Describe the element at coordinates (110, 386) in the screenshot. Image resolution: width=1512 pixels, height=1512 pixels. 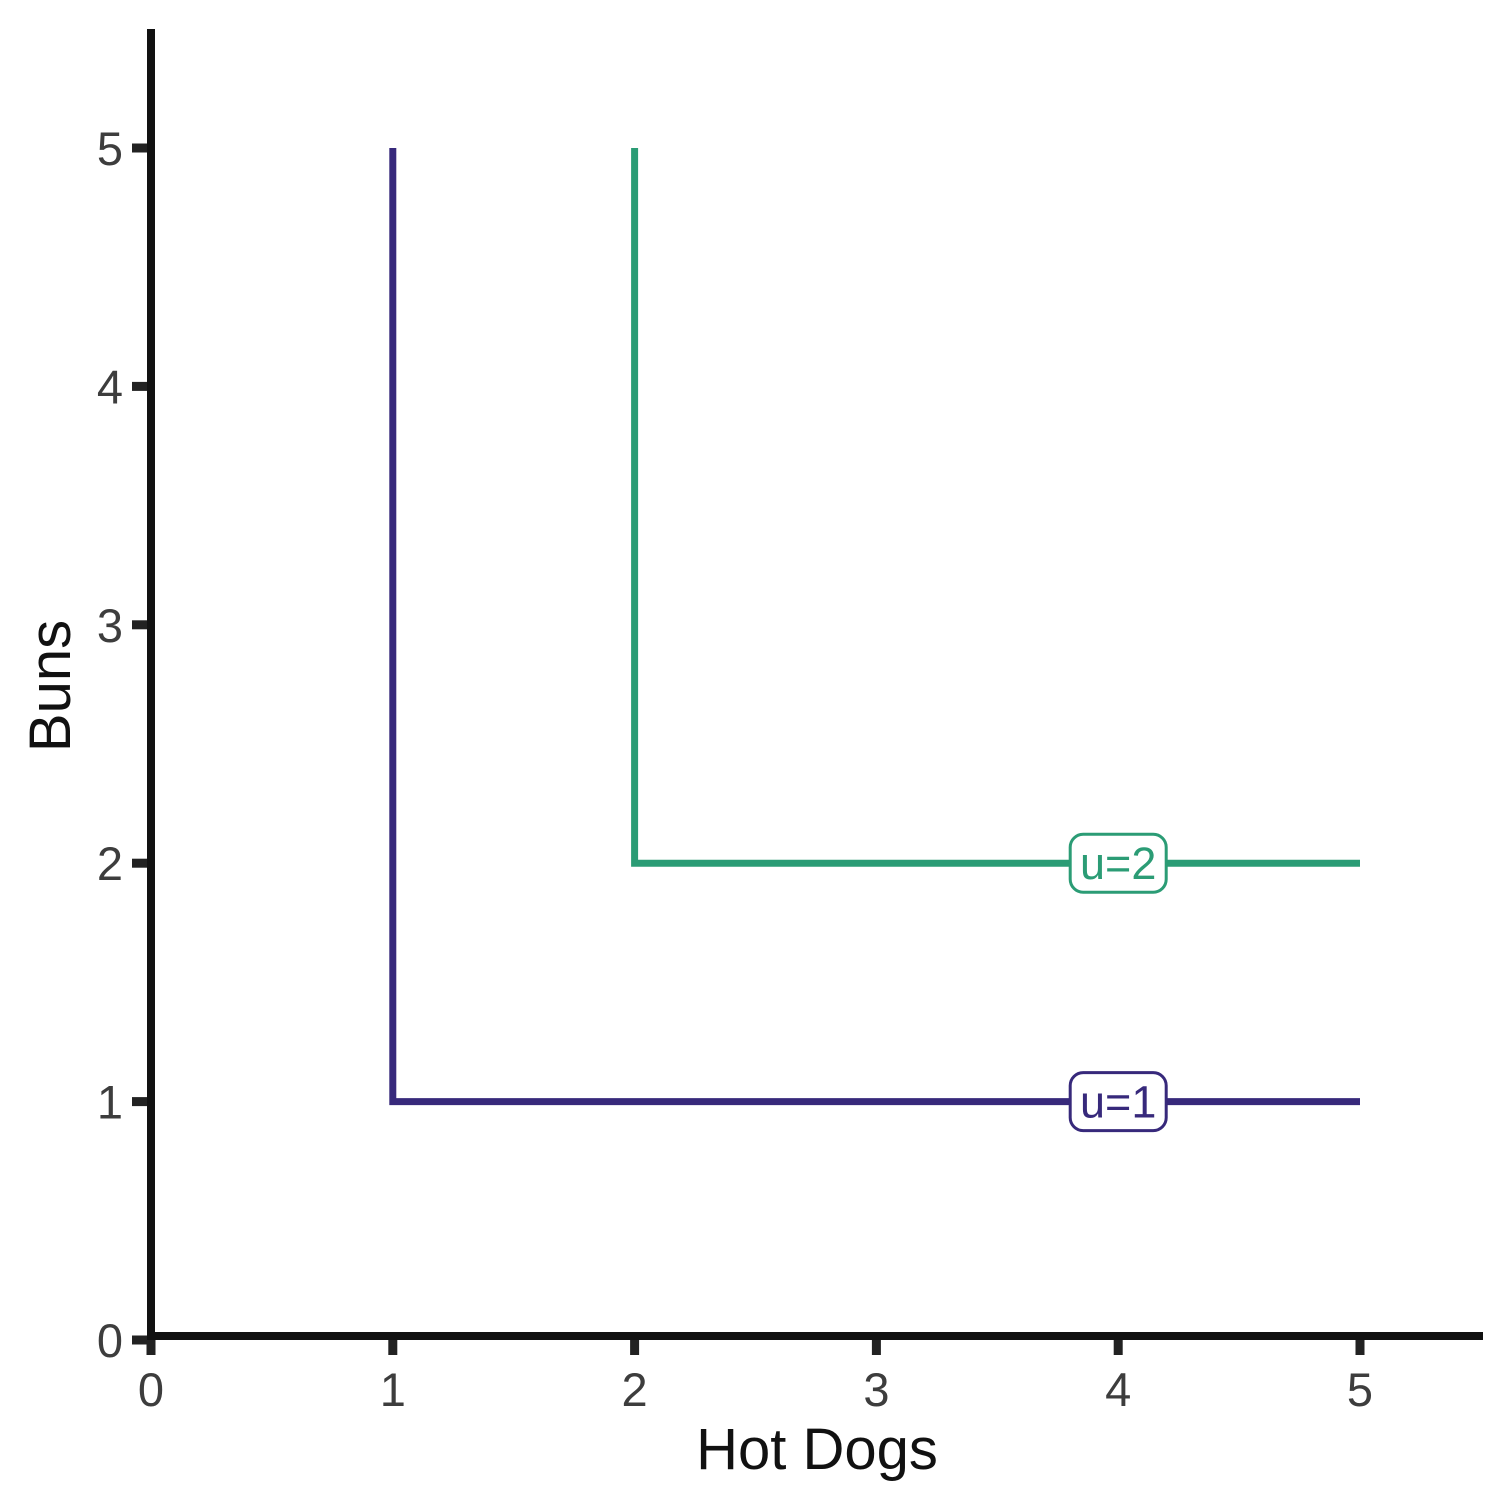
I see `y-tick-label: 4` at that location.